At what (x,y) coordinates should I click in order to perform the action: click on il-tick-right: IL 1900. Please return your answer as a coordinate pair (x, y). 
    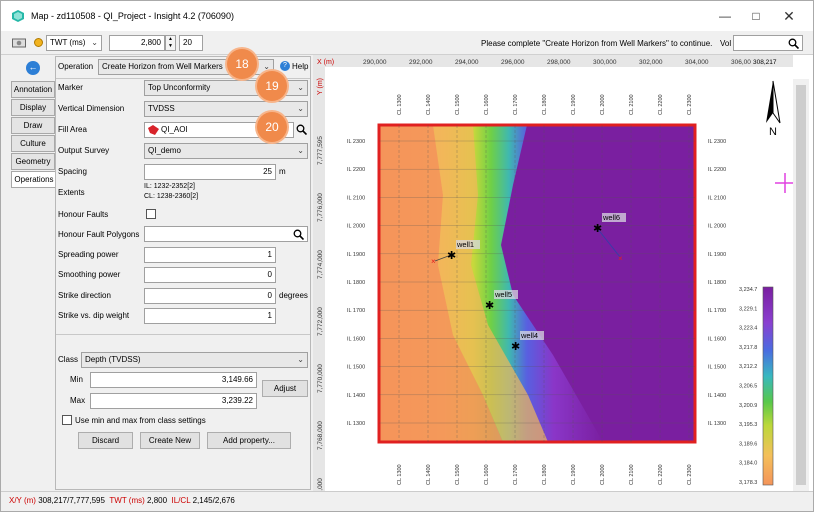
    Looking at the image, I should click on (717, 255).